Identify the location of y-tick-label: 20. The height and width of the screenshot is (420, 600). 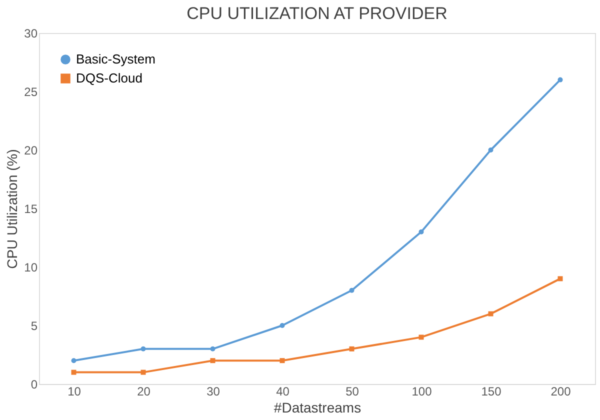
(31, 151).